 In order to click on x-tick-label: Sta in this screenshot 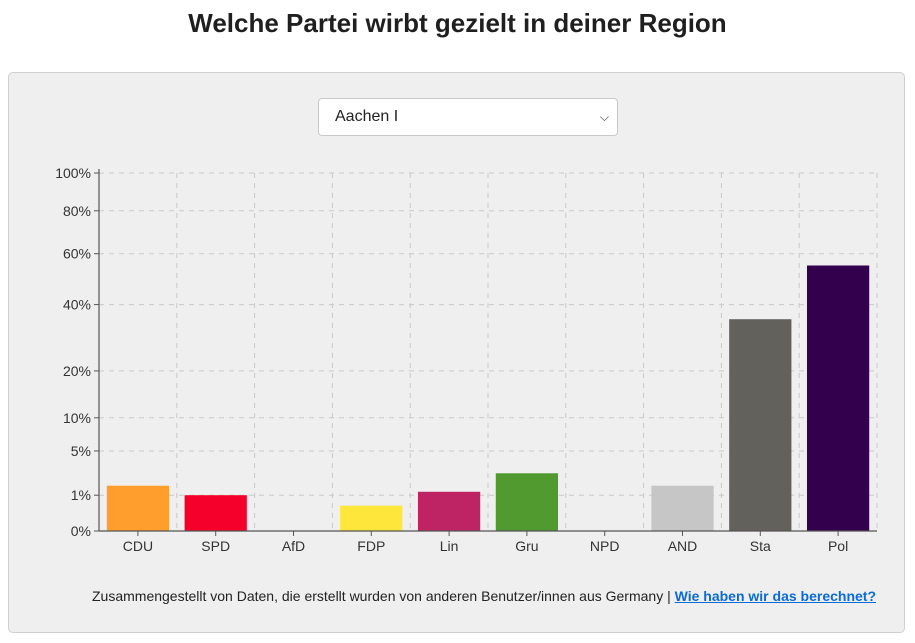, I will do `click(760, 546)`.